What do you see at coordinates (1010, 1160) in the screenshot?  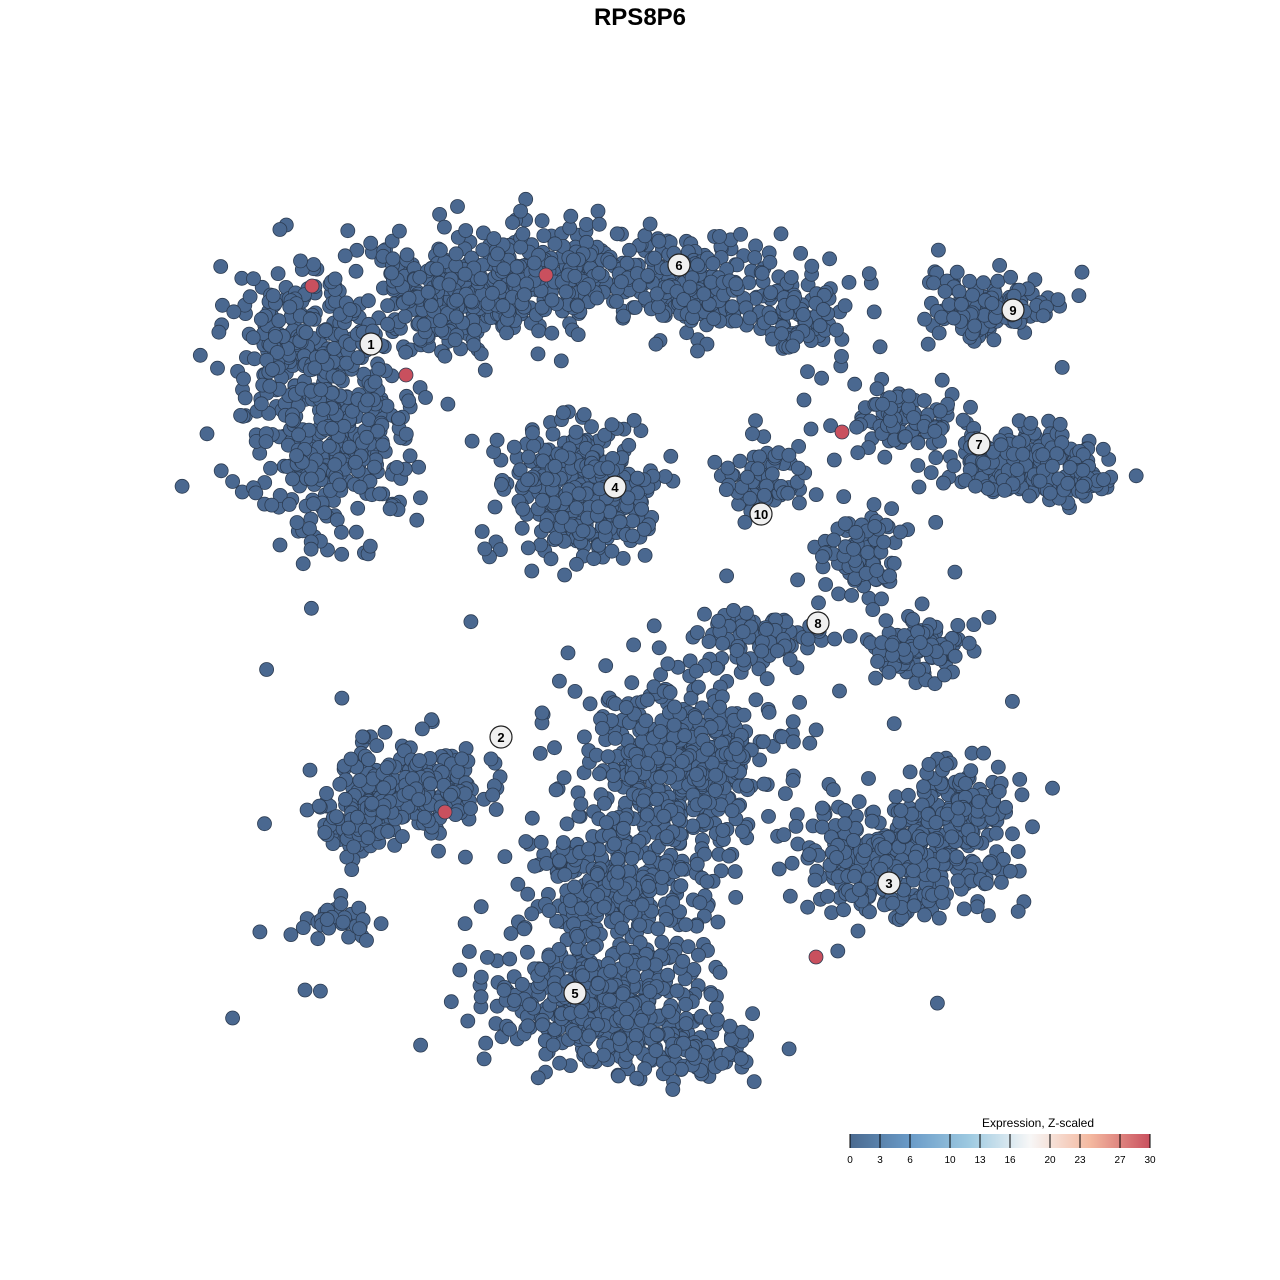 I see `legend-tick-label: 16` at bounding box center [1010, 1160].